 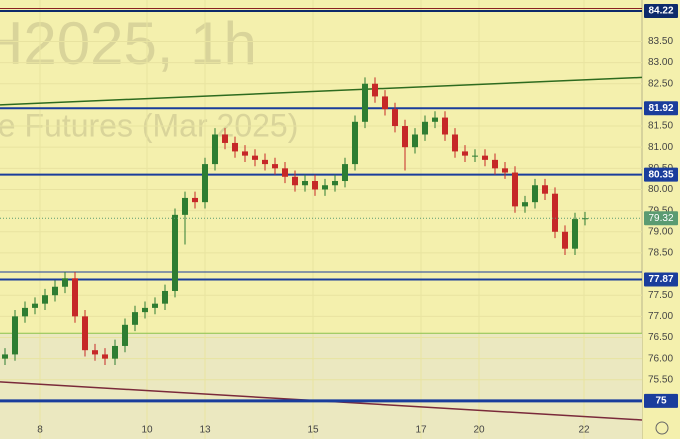 I want to click on level-label: 80.35, so click(x=660, y=174).